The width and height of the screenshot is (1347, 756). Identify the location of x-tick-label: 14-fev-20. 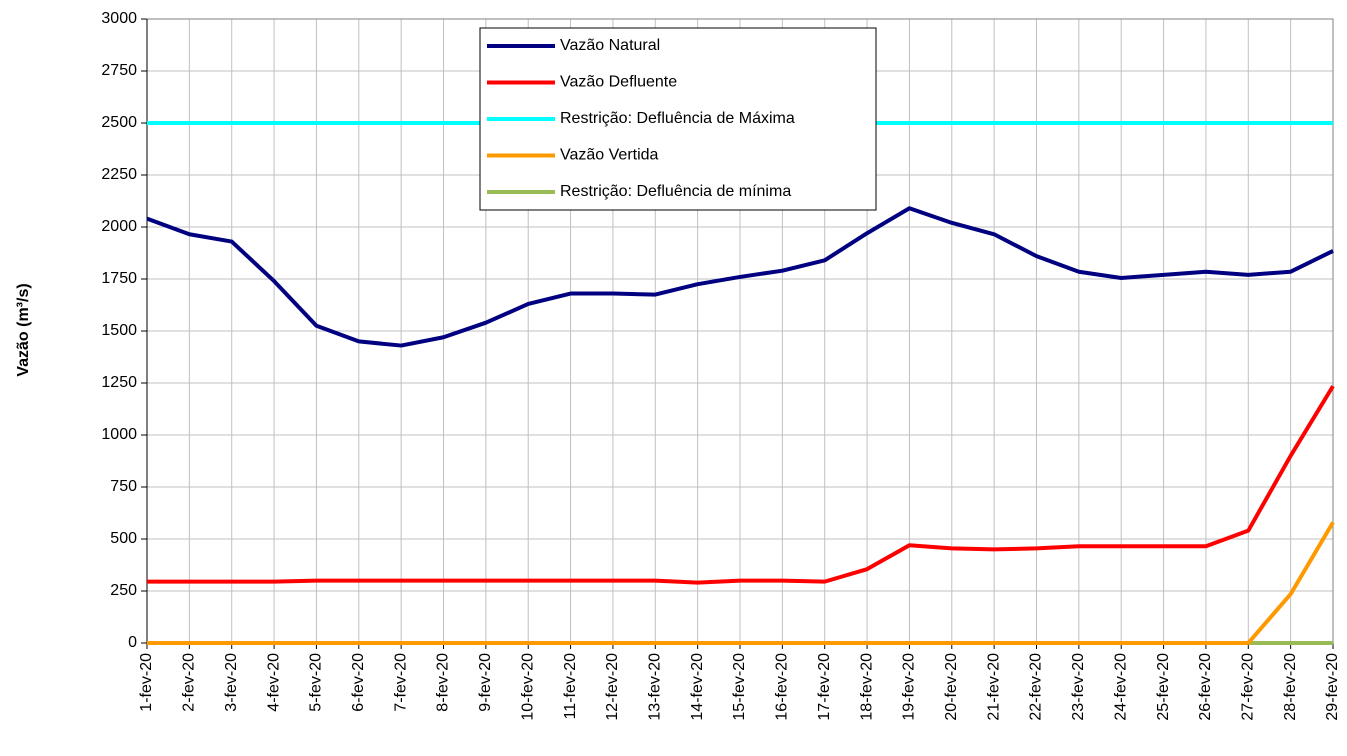
(697, 687).